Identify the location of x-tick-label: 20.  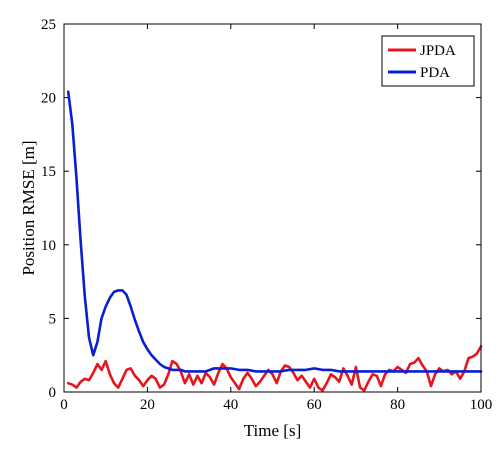
(147, 405).